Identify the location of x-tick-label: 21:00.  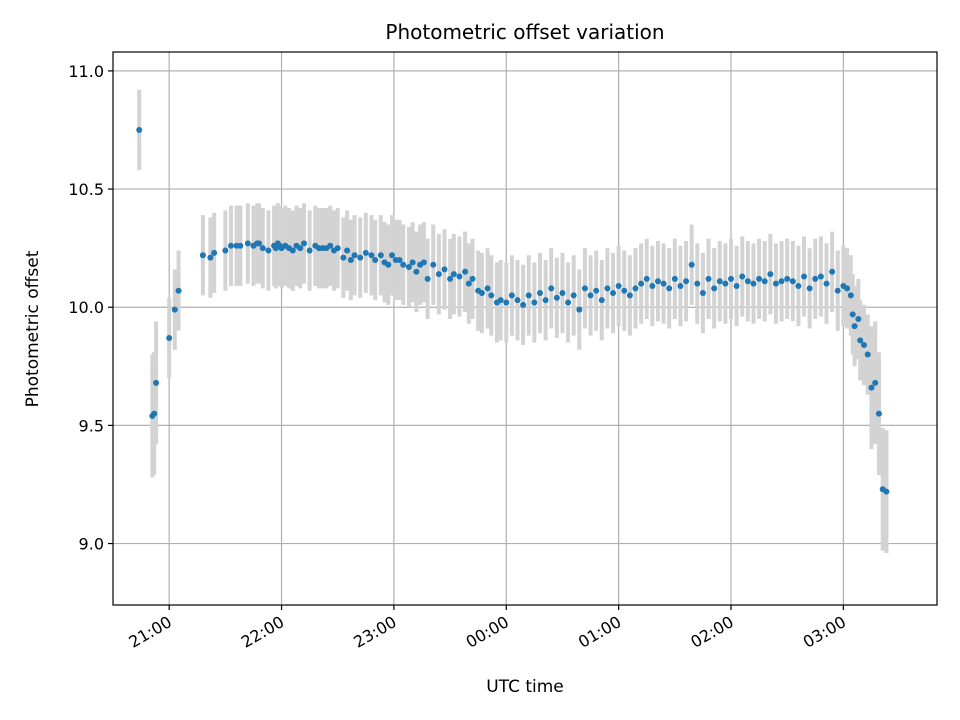
(150, 632).